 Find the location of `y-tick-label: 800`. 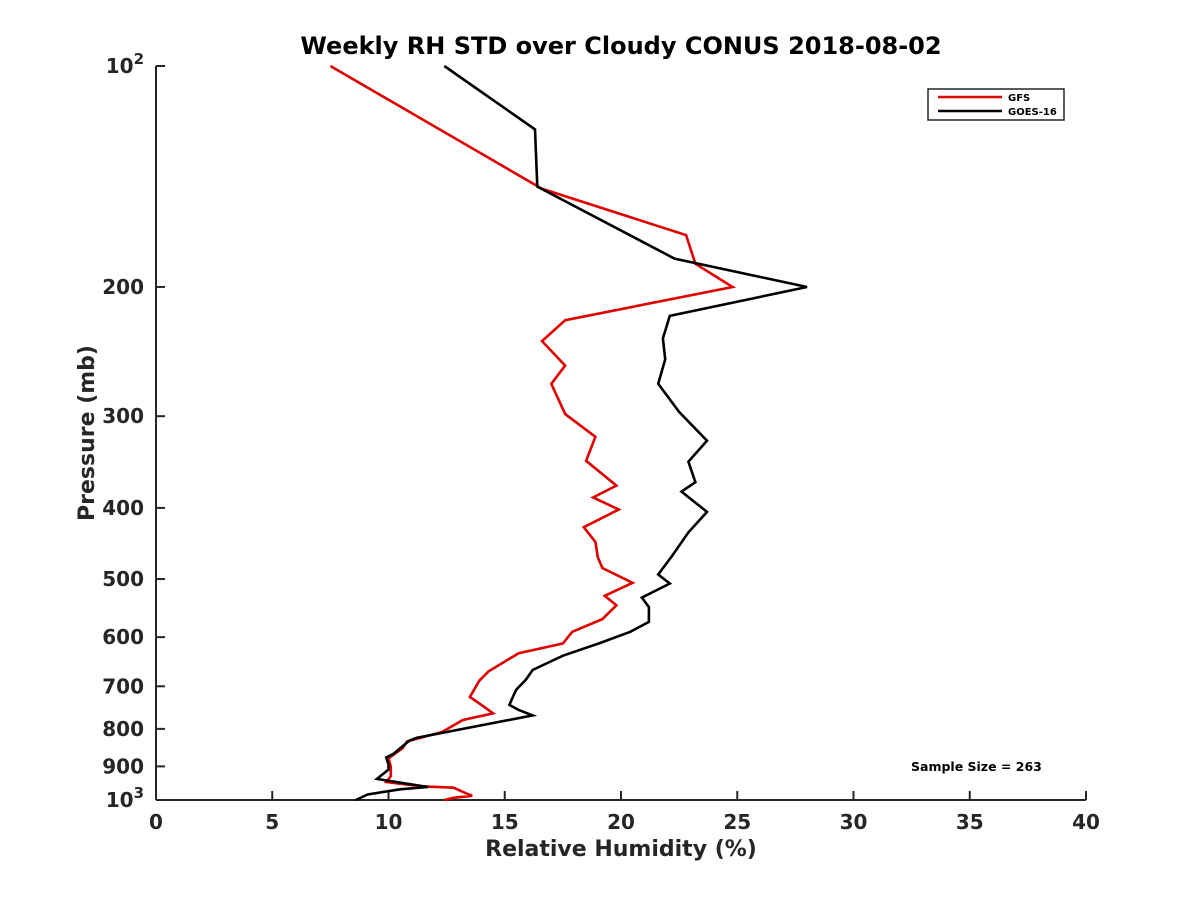

y-tick-label: 800 is located at coordinates (123, 729).